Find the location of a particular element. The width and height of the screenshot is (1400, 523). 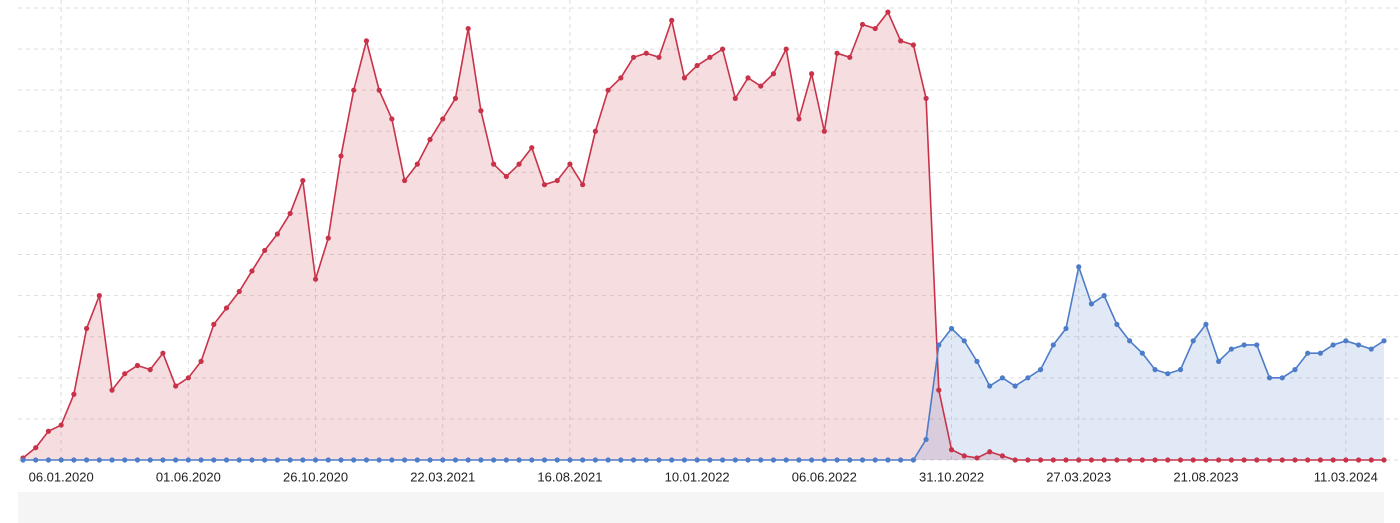

x-tick-label: 22.03.2021 is located at coordinates (442, 476).